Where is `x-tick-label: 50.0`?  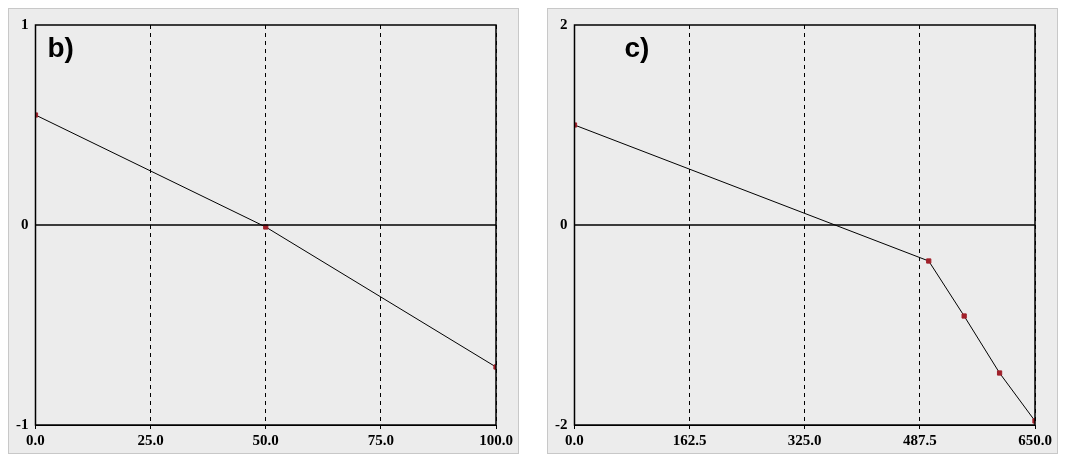
x-tick-label: 50.0 is located at coordinates (265, 439).